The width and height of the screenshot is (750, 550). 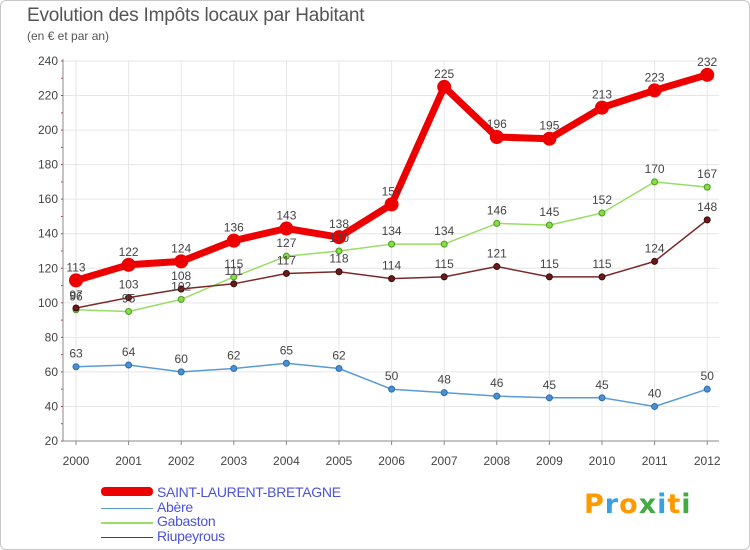 I want to click on data-label: 136, so click(x=234, y=228).